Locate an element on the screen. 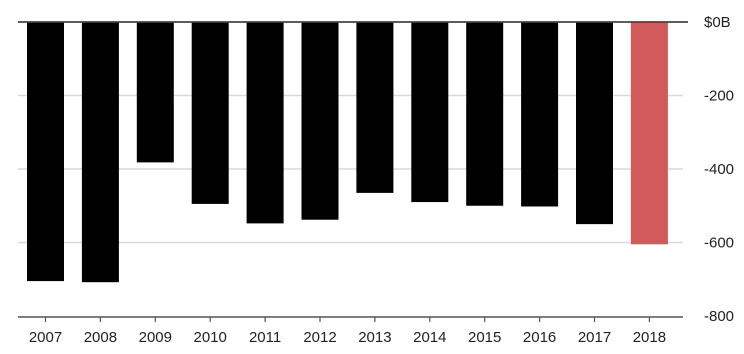  x-tick-label: 2014 is located at coordinates (429, 337).